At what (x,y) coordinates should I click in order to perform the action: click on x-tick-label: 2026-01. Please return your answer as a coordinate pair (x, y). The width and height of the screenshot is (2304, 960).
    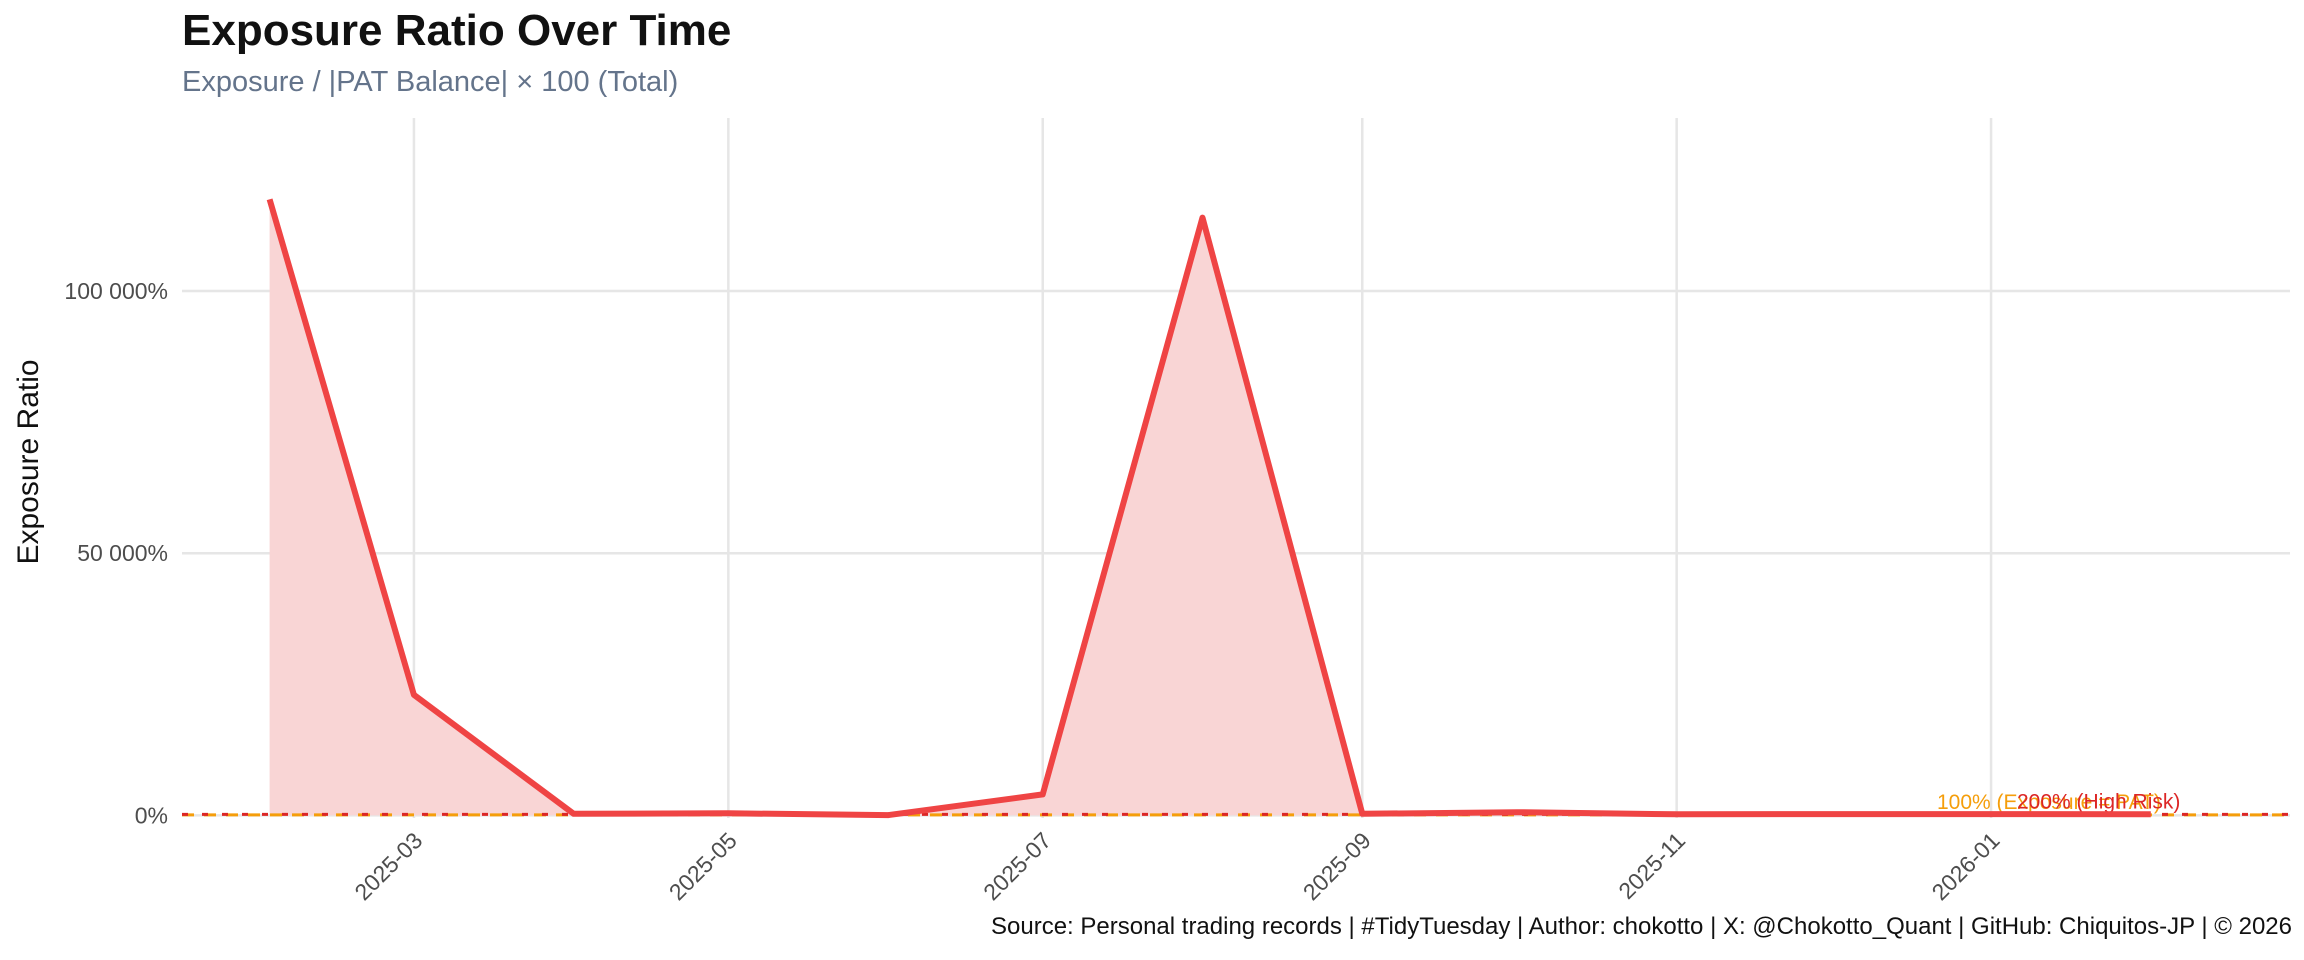
    Looking at the image, I should click on (1966, 866).